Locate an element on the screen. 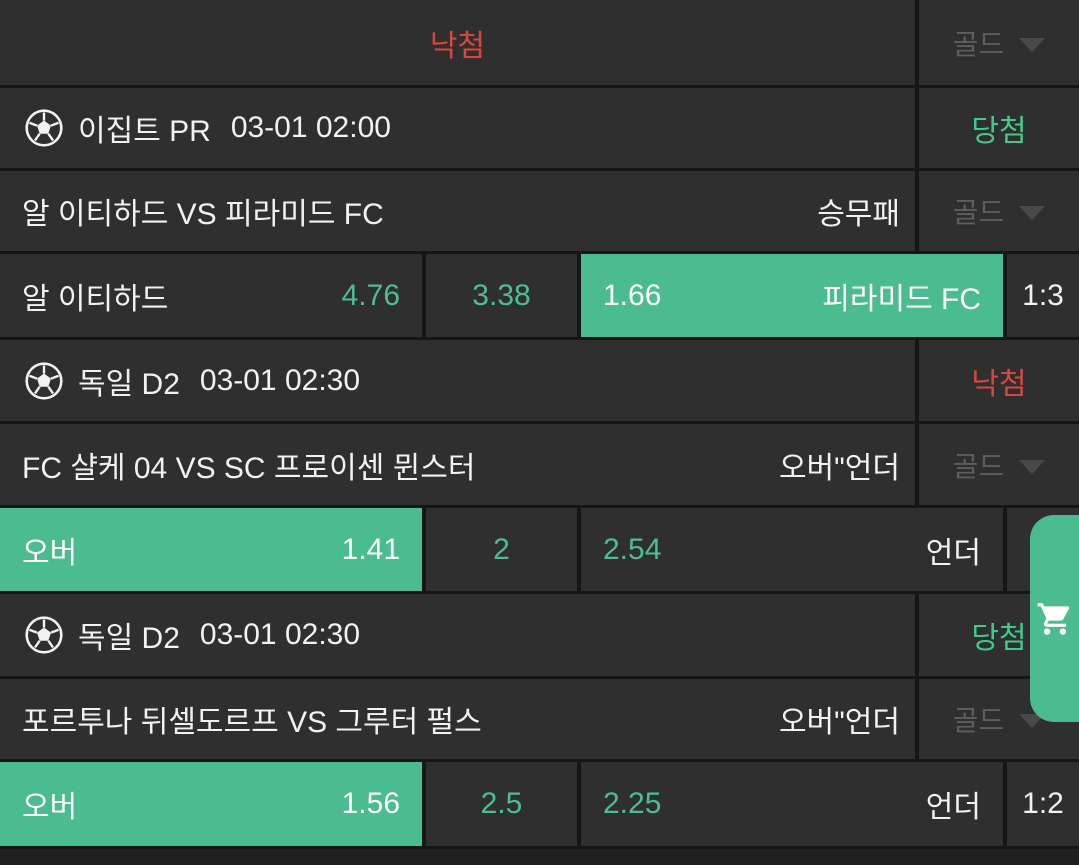 The height and width of the screenshot is (865, 1079). odds-value: 2.54 is located at coordinates (632, 549).